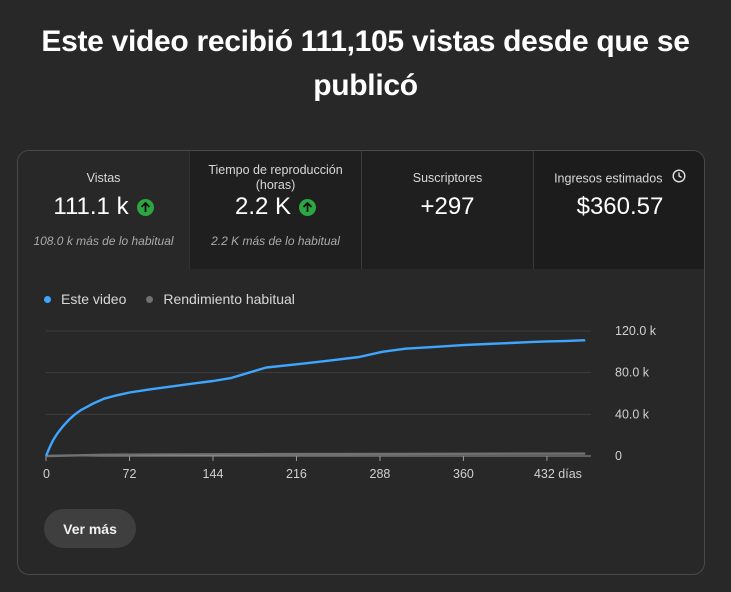 Image resolution: width=731 pixels, height=592 pixels. I want to click on metric-value: +297, so click(447, 206).